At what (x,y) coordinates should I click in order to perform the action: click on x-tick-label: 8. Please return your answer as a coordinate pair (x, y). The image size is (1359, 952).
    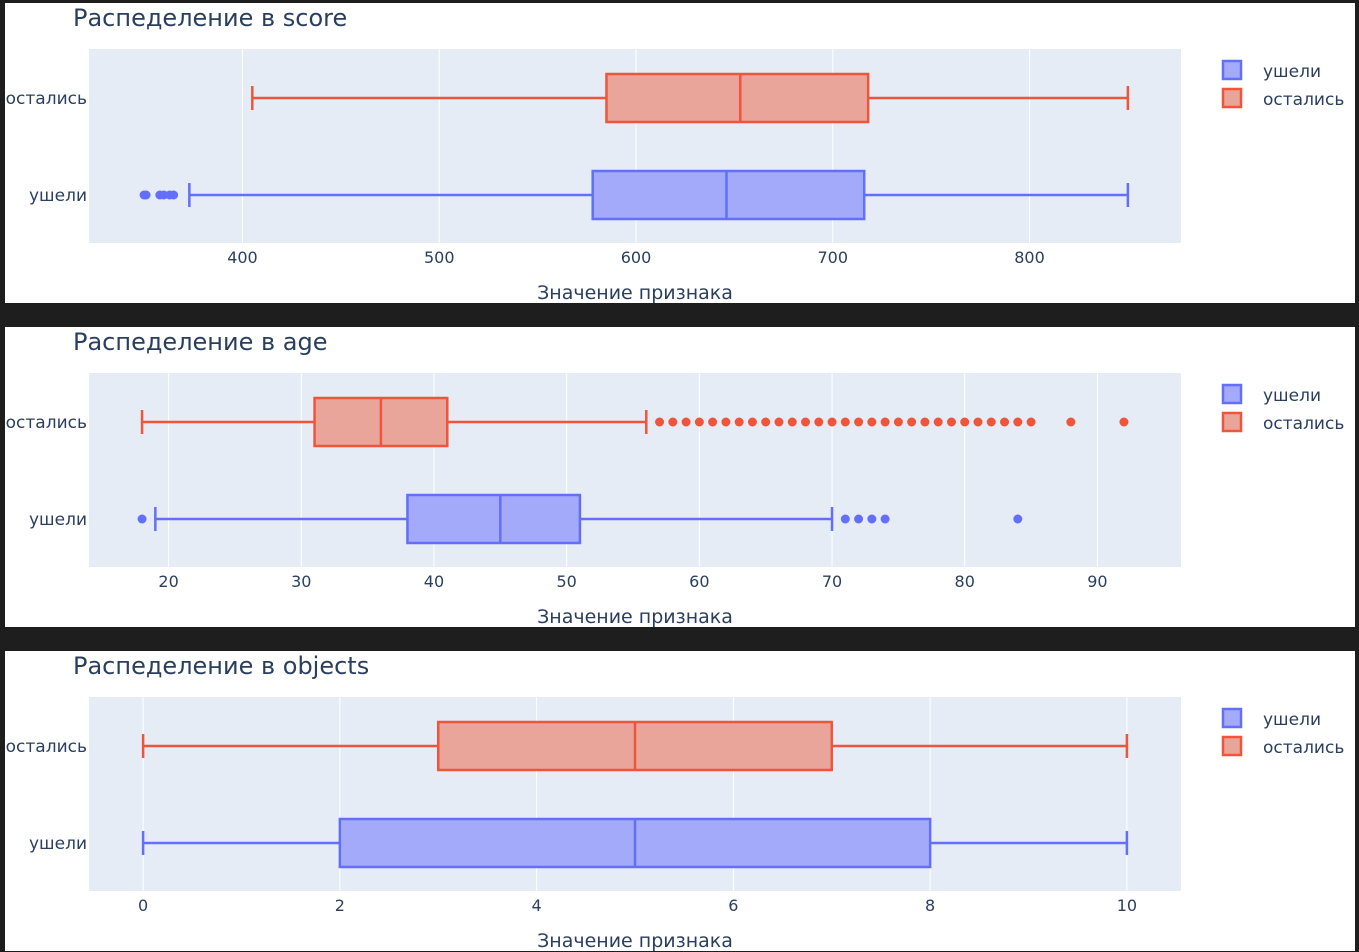
    Looking at the image, I should click on (930, 905).